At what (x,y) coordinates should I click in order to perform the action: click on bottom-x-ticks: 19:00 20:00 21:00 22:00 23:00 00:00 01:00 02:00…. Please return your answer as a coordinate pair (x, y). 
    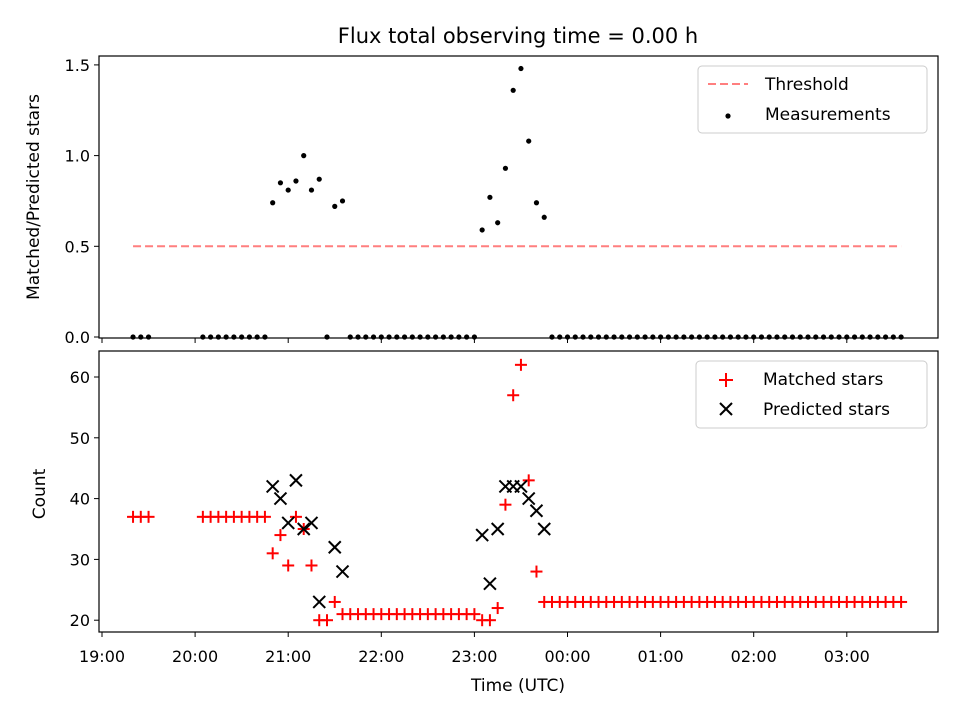
    Looking at the image, I should click on (474, 649).